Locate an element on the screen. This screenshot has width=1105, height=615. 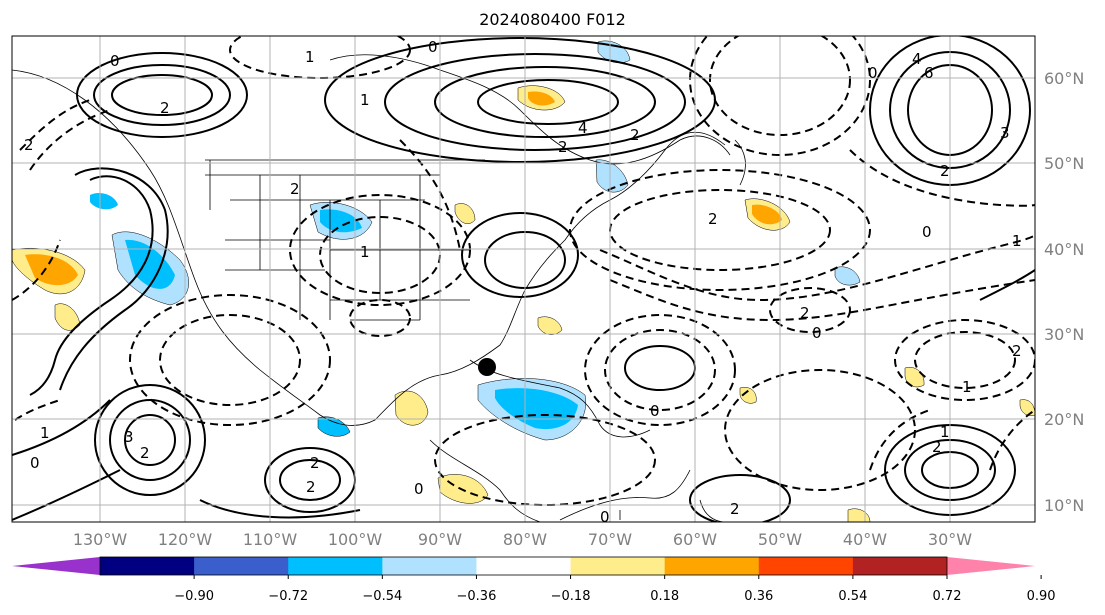
colorbar-label: −0.72 is located at coordinates (288, 596).